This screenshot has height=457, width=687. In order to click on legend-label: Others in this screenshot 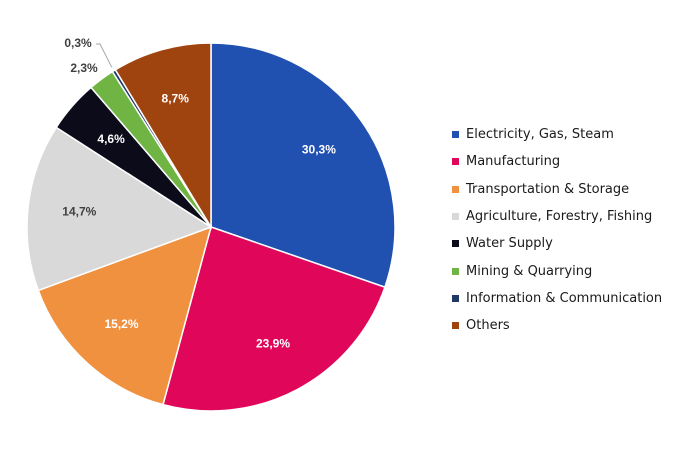, I will do `click(488, 326)`.